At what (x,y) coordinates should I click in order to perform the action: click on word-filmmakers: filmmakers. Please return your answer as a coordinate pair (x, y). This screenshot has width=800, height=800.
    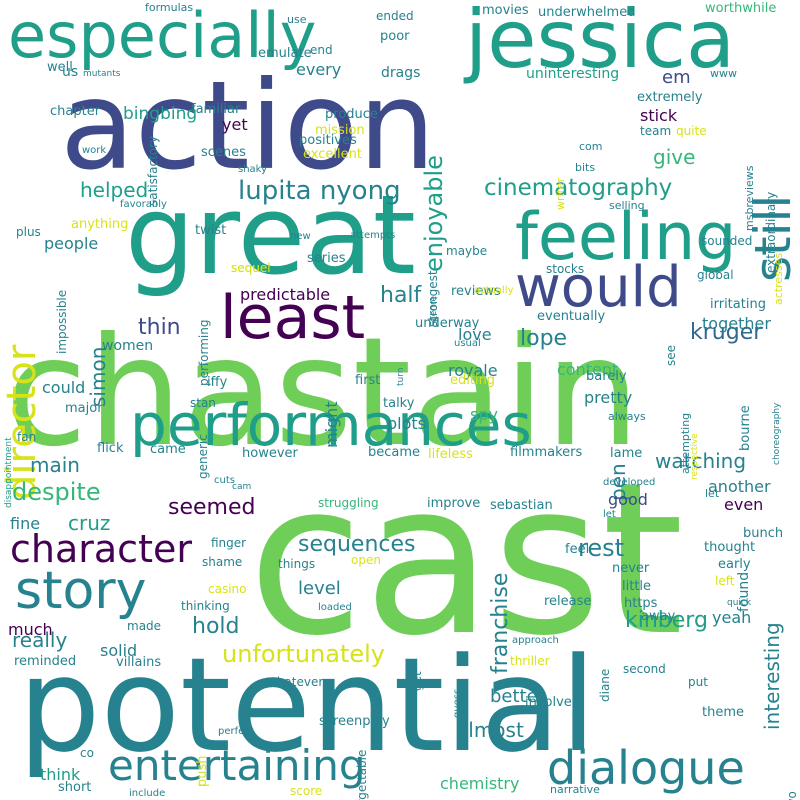
    Looking at the image, I should click on (546, 452).